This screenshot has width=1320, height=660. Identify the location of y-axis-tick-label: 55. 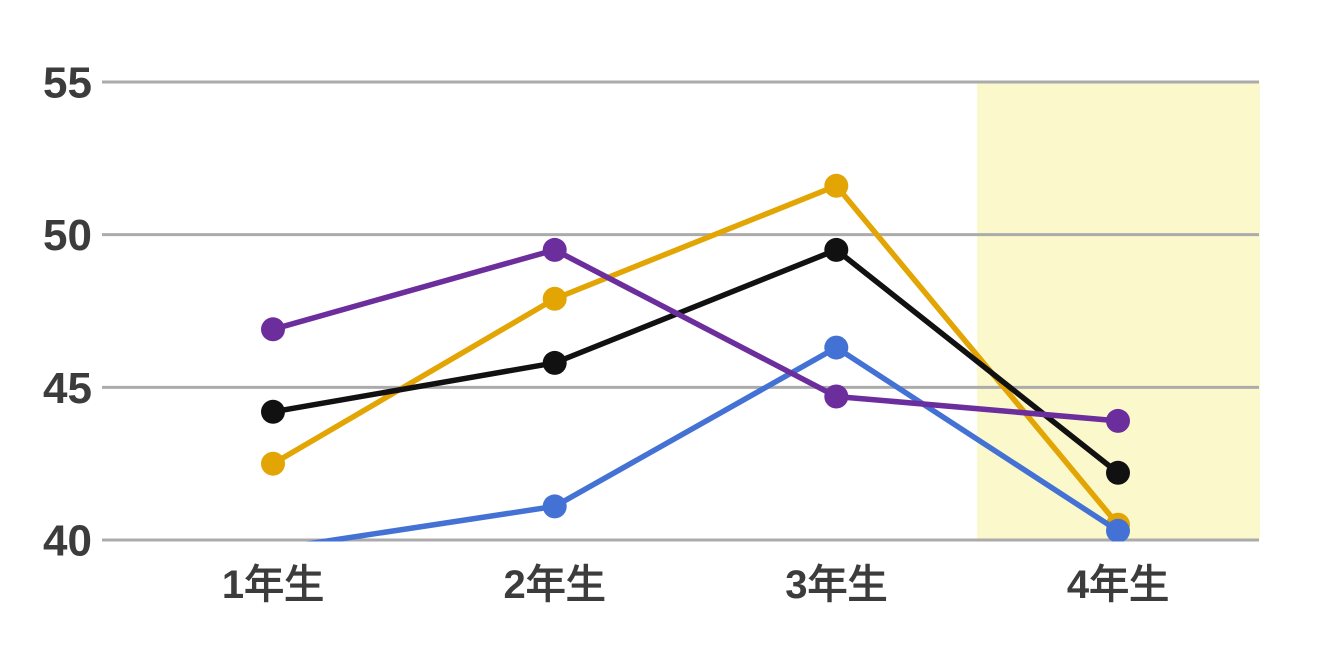
(67, 83).